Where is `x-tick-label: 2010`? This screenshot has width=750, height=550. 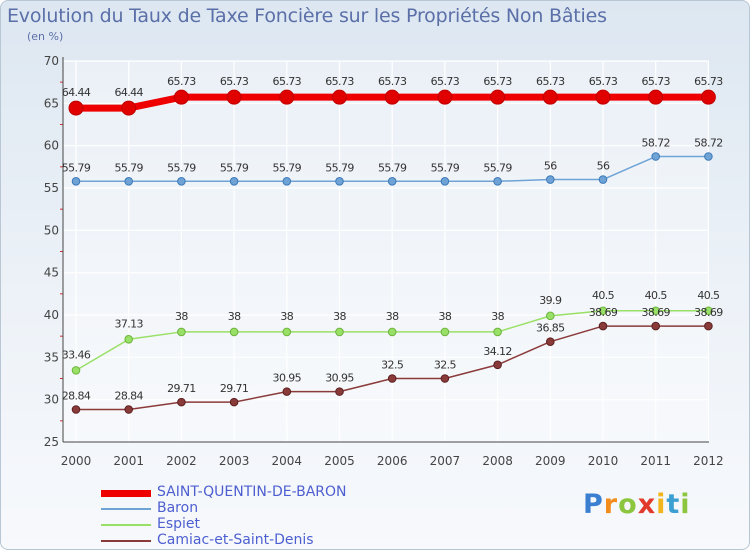
x-tick-label: 2010 is located at coordinates (603, 461).